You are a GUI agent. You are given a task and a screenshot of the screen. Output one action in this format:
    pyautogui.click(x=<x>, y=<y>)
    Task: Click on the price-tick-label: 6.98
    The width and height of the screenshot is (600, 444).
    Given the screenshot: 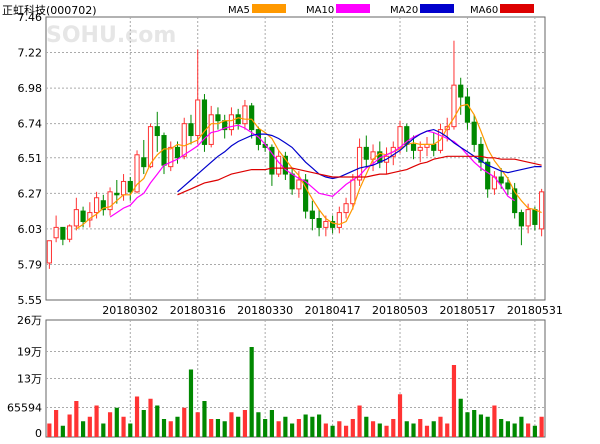 What is the action you would take?
    pyautogui.click(x=30, y=88)
    